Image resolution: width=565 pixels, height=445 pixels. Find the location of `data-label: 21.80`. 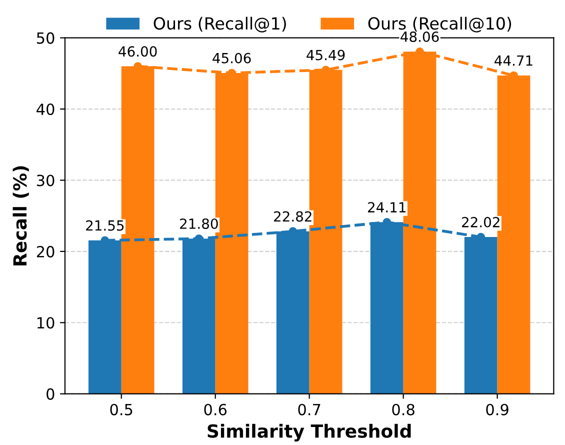

data-label: 21.80 is located at coordinates (199, 223).